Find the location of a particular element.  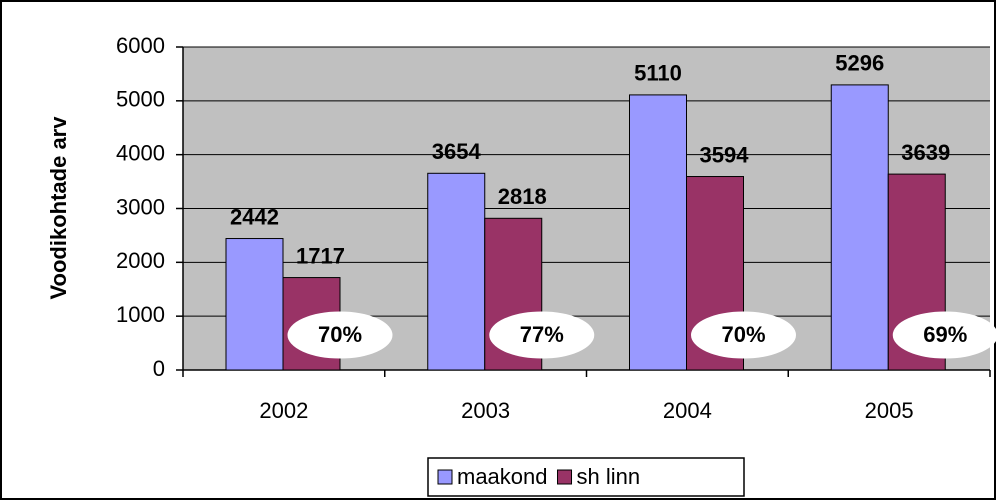

data-label: 3639 is located at coordinates (925, 152).